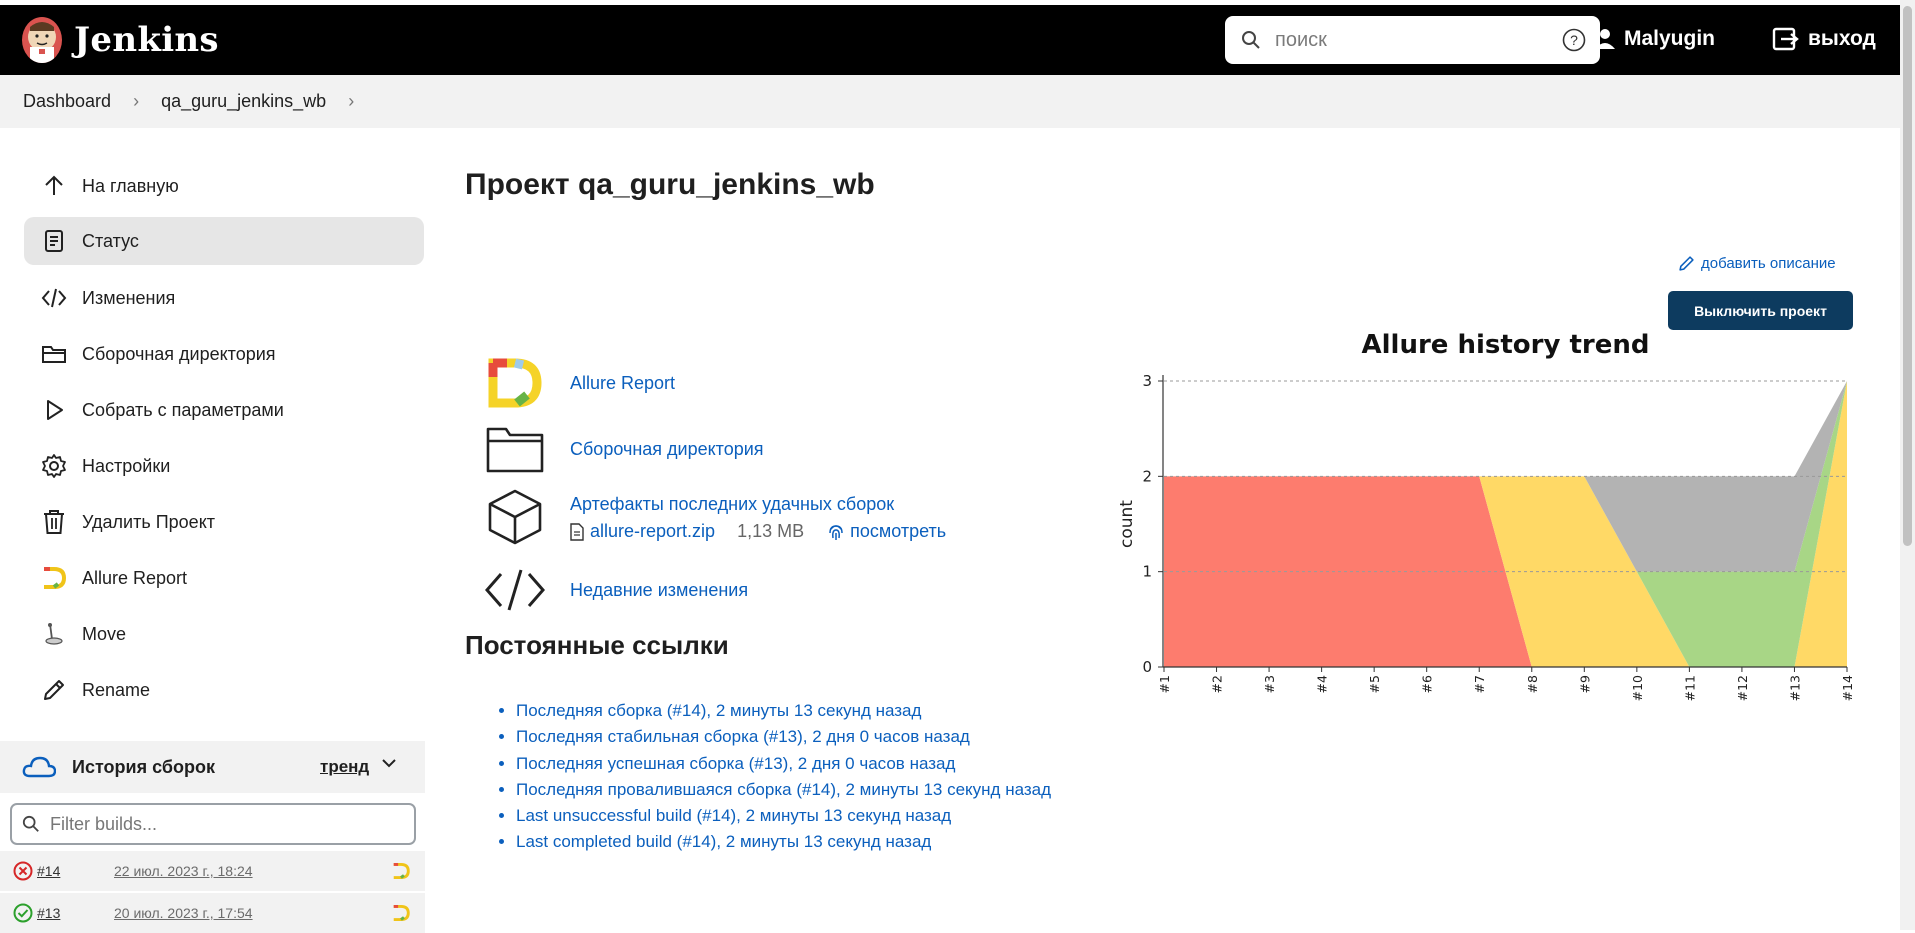 The height and width of the screenshot is (933, 1915). Describe the element at coordinates (1147, 572) in the screenshot. I see `chart-y-tick-label: 1` at that location.